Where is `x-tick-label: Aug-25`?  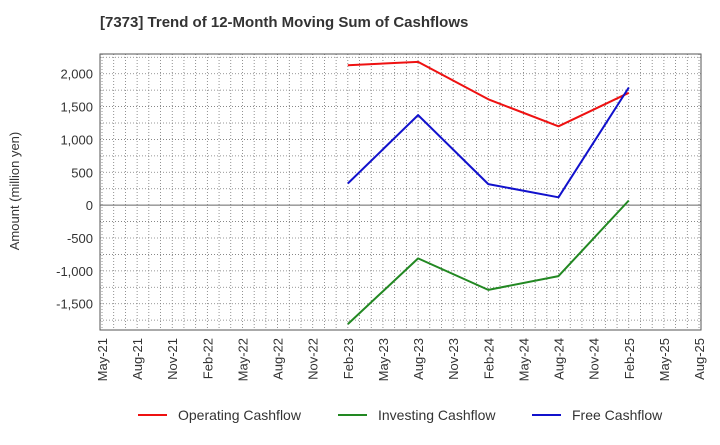
x-tick-label: Aug-25 is located at coordinates (699, 359).